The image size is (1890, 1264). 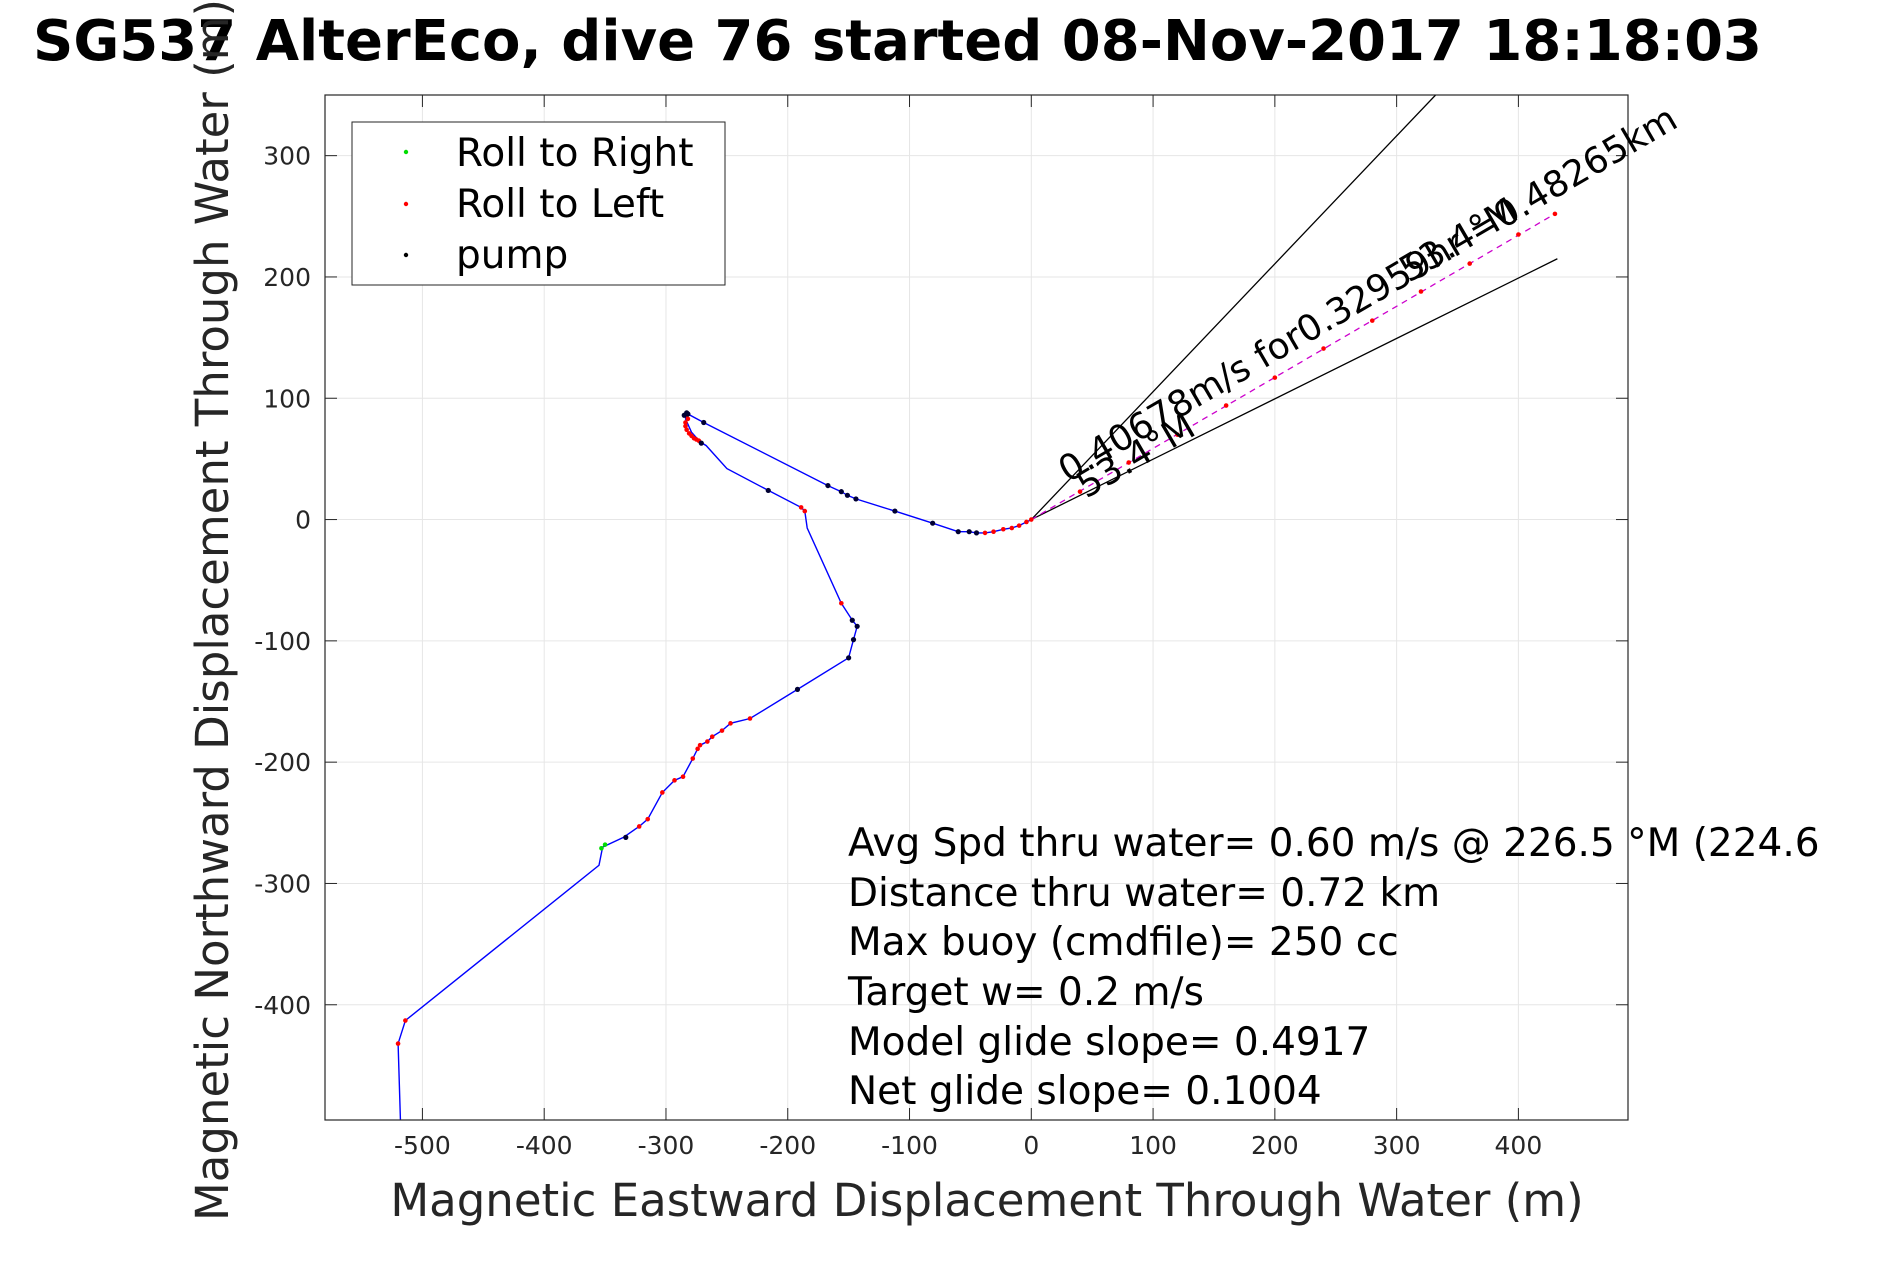 I want to click on x-tick-label: 400, so click(x=1519, y=1145).